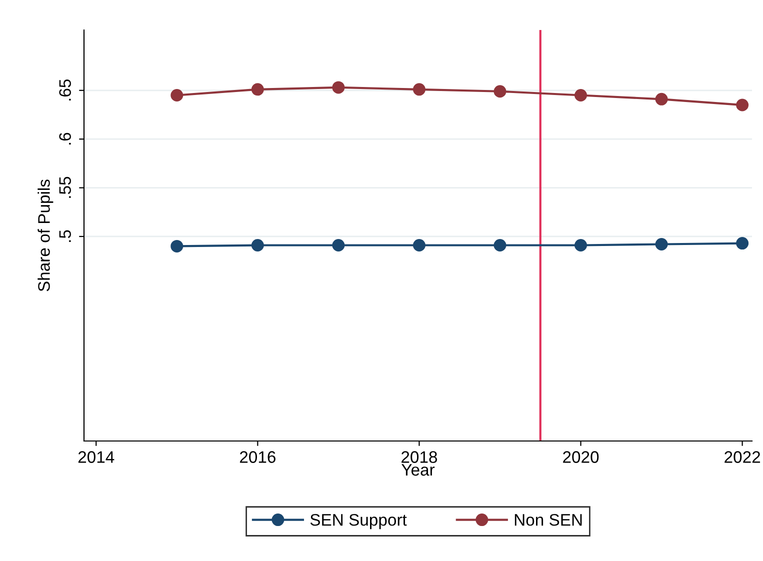 The height and width of the screenshot is (561, 763). I want to click on y-tick-label: .6, so click(65, 138).